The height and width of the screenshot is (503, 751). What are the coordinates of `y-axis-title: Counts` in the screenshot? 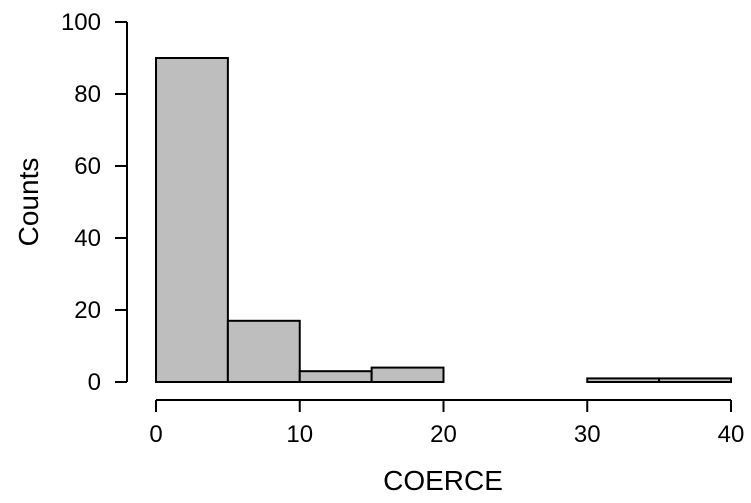 It's located at (28, 202).